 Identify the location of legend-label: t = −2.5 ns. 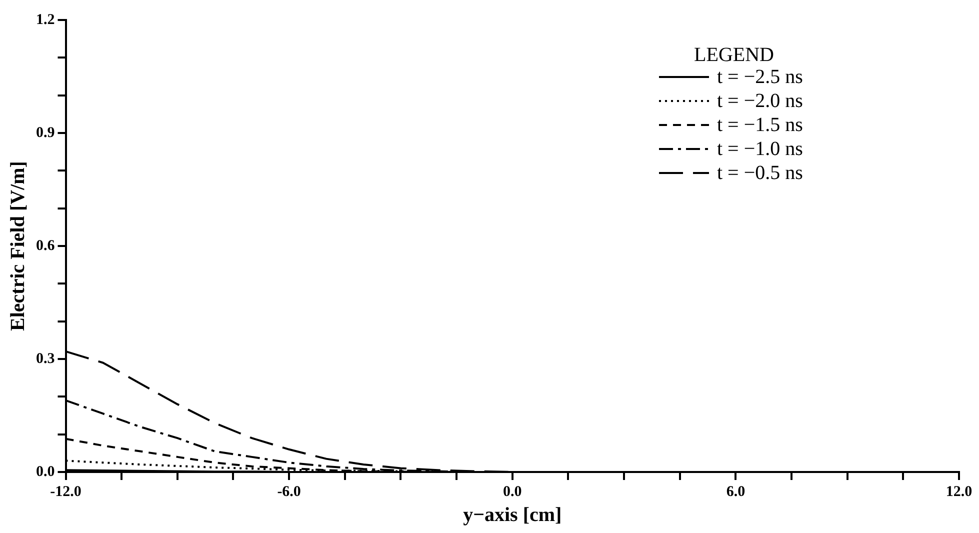
(760, 77).